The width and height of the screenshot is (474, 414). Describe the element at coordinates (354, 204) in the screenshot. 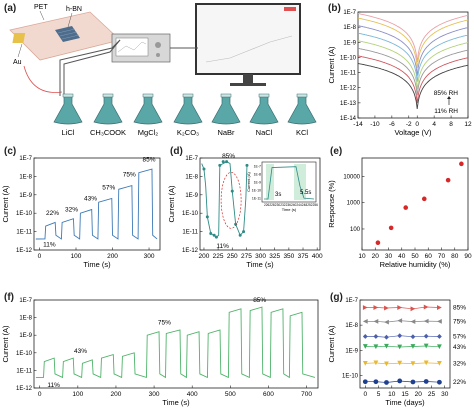

I see `ytick-label: 1000` at that location.